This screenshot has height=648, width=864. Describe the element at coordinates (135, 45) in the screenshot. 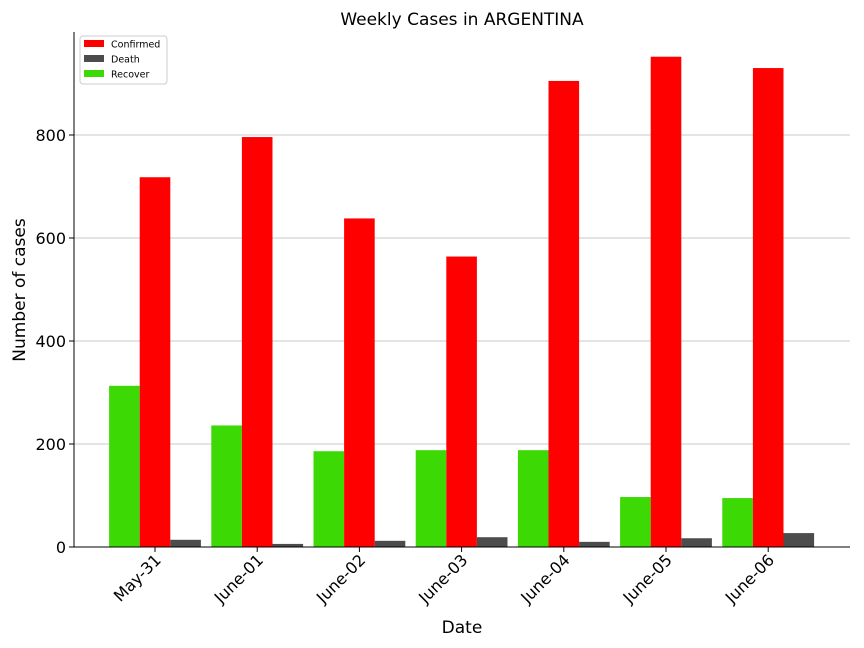

I see `legend-label-confirmed: Confirmed` at that location.